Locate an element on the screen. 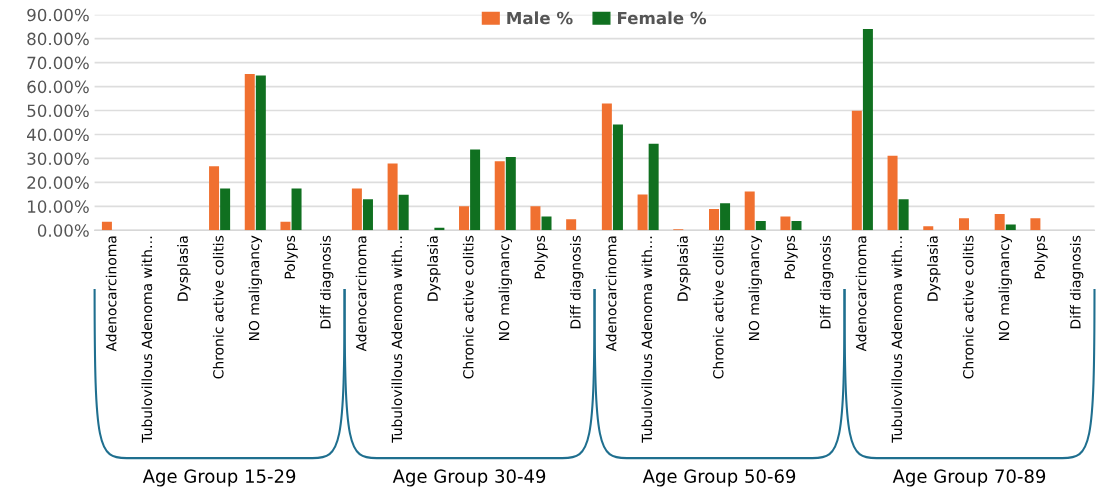 Image resolution: width=1100 pixels, height=490 pixels. legend-label: Male % is located at coordinates (540, 18).